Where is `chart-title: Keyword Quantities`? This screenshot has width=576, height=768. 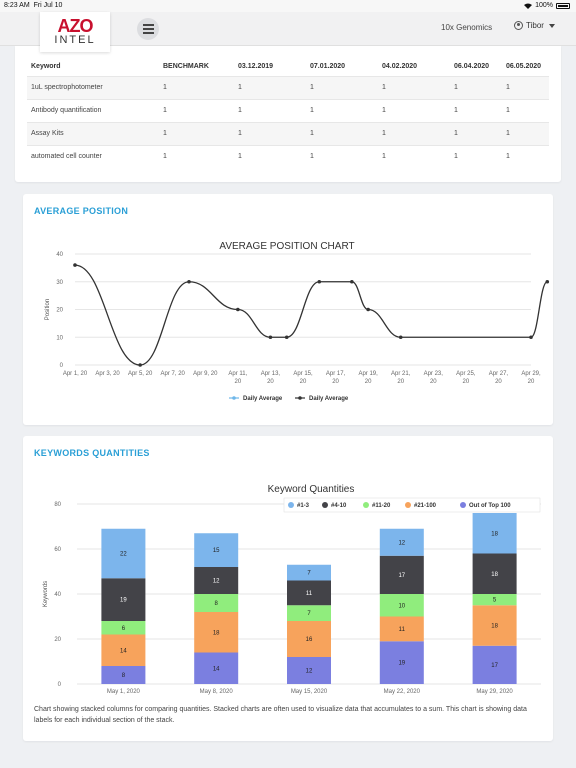
chart-title: Keyword Quantities is located at coordinates (311, 489).